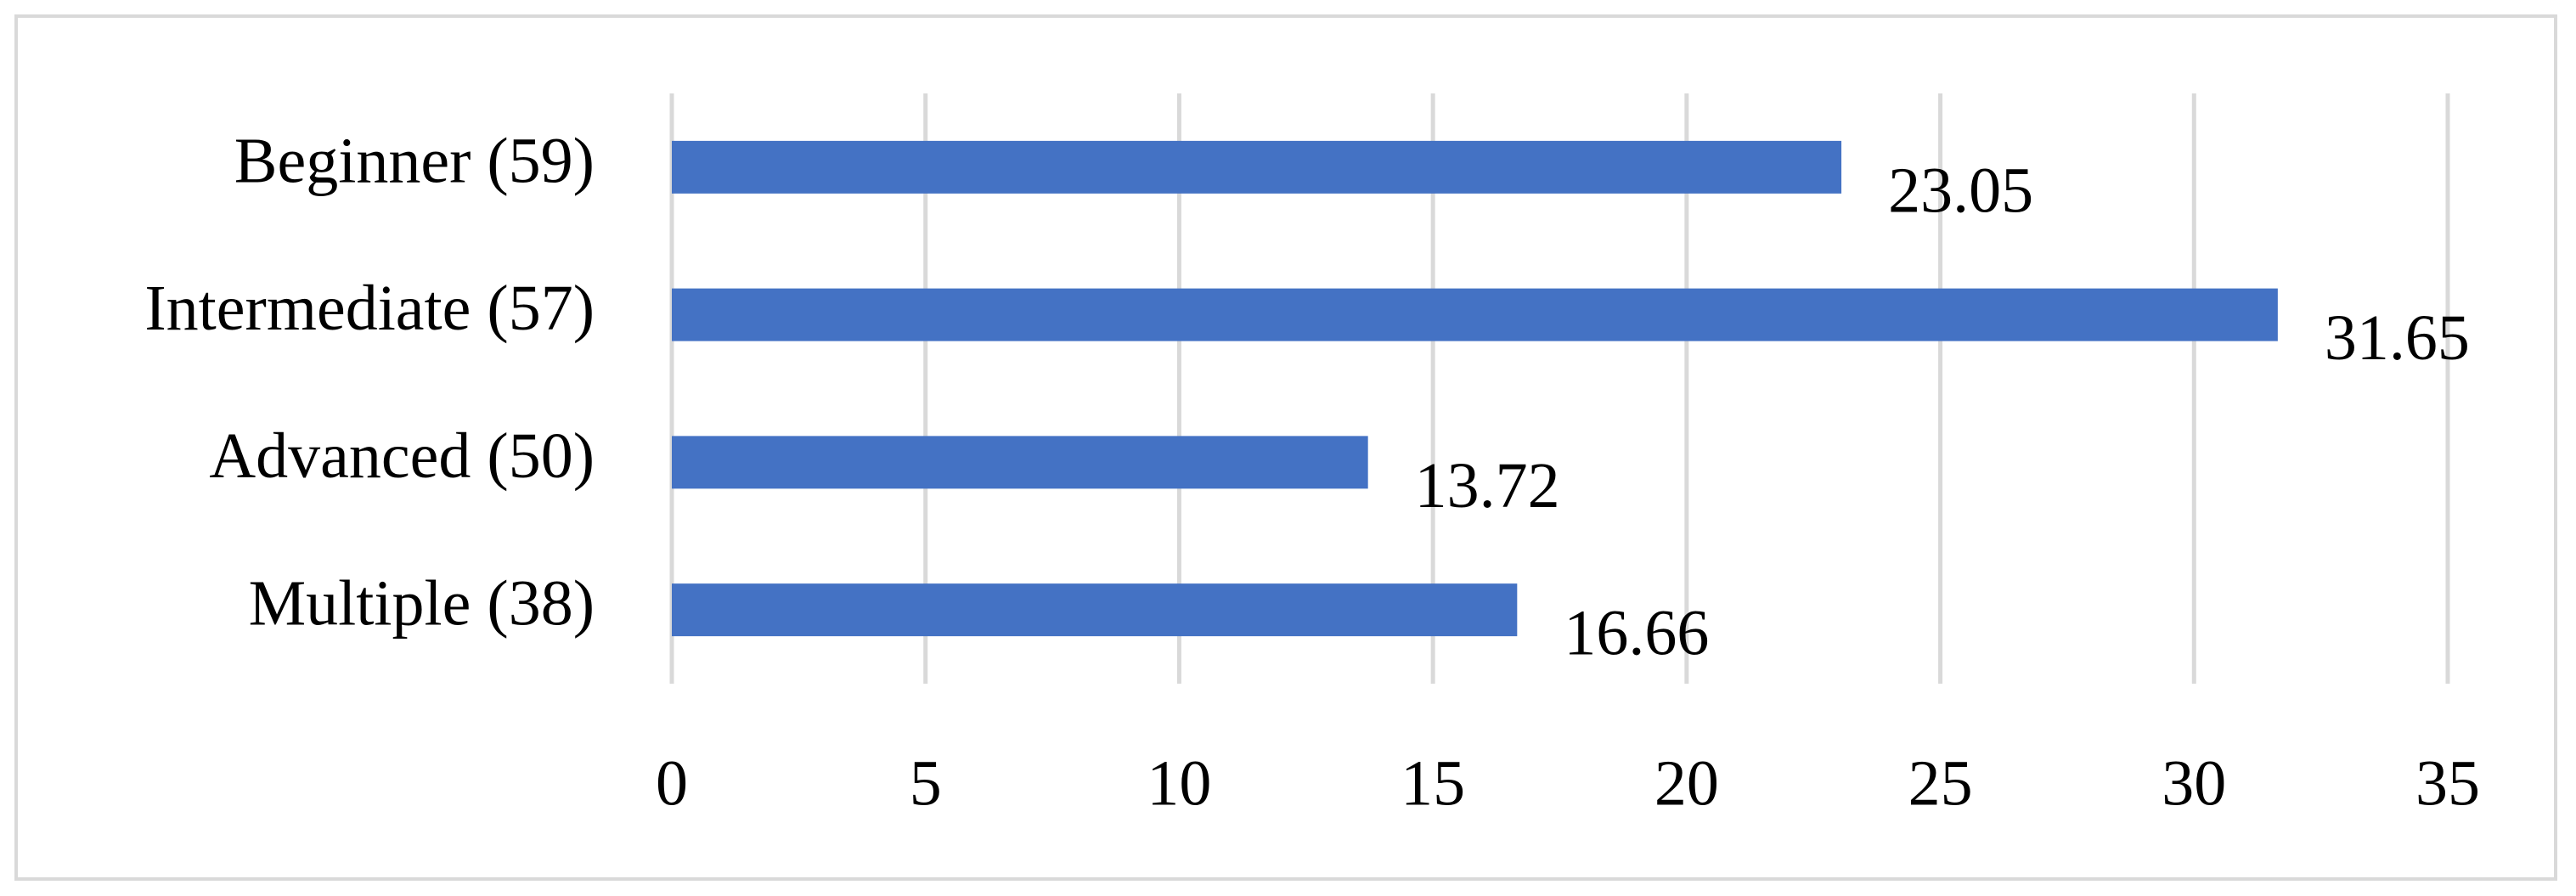 The height and width of the screenshot is (896, 2576). Describe the element at coordinates (672, 783) in the screenshot. I see `x-tick-label: 0` at that location.